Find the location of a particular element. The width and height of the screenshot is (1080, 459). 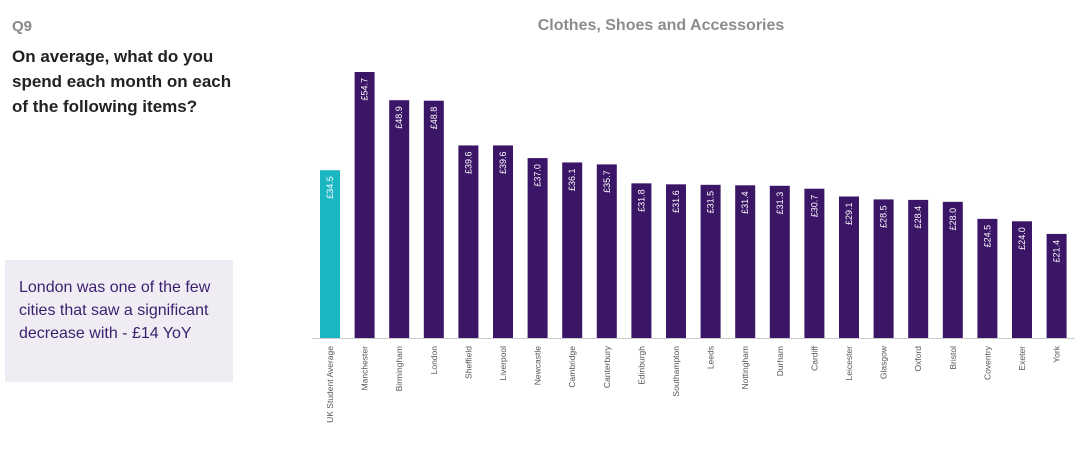

value-label-liverpool: £39.6 is located at coordinates (503, 162).